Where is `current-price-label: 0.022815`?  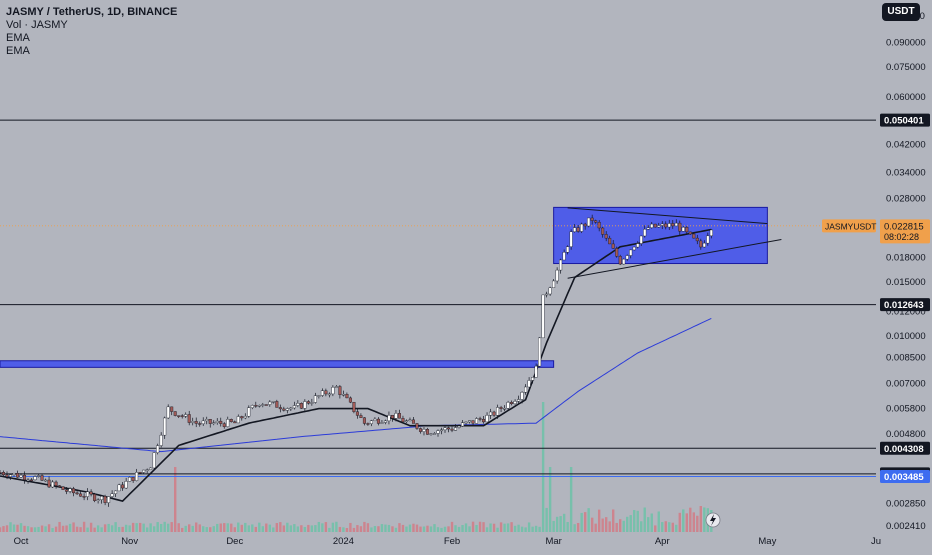 current-price-label: 0.022815 is located at coordinates (904, 226).